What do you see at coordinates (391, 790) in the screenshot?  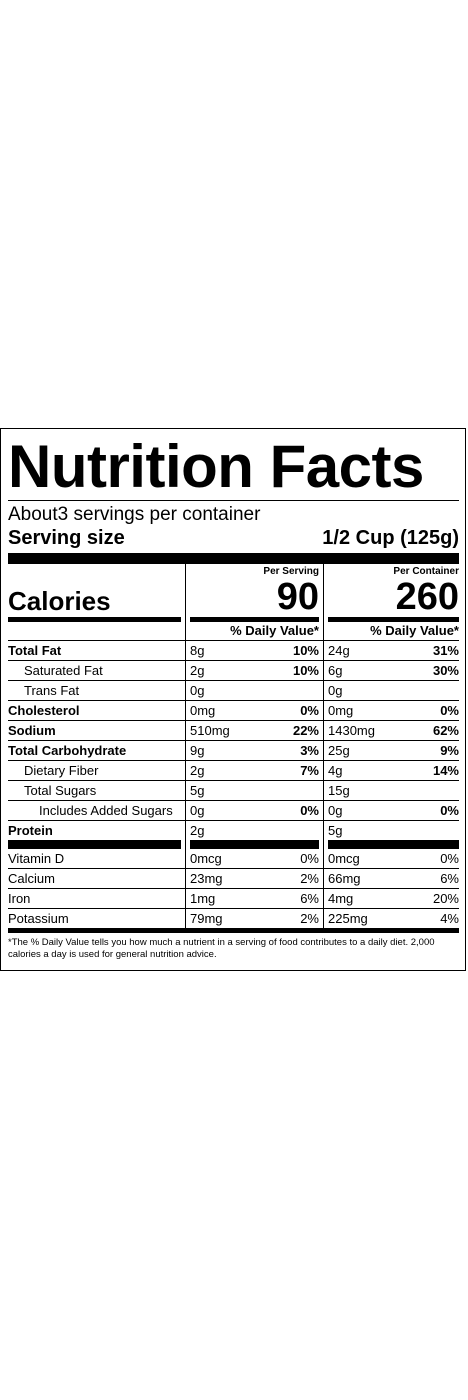 I see `nutrient-container-cell: 15g` at bounding box center [391, 790].